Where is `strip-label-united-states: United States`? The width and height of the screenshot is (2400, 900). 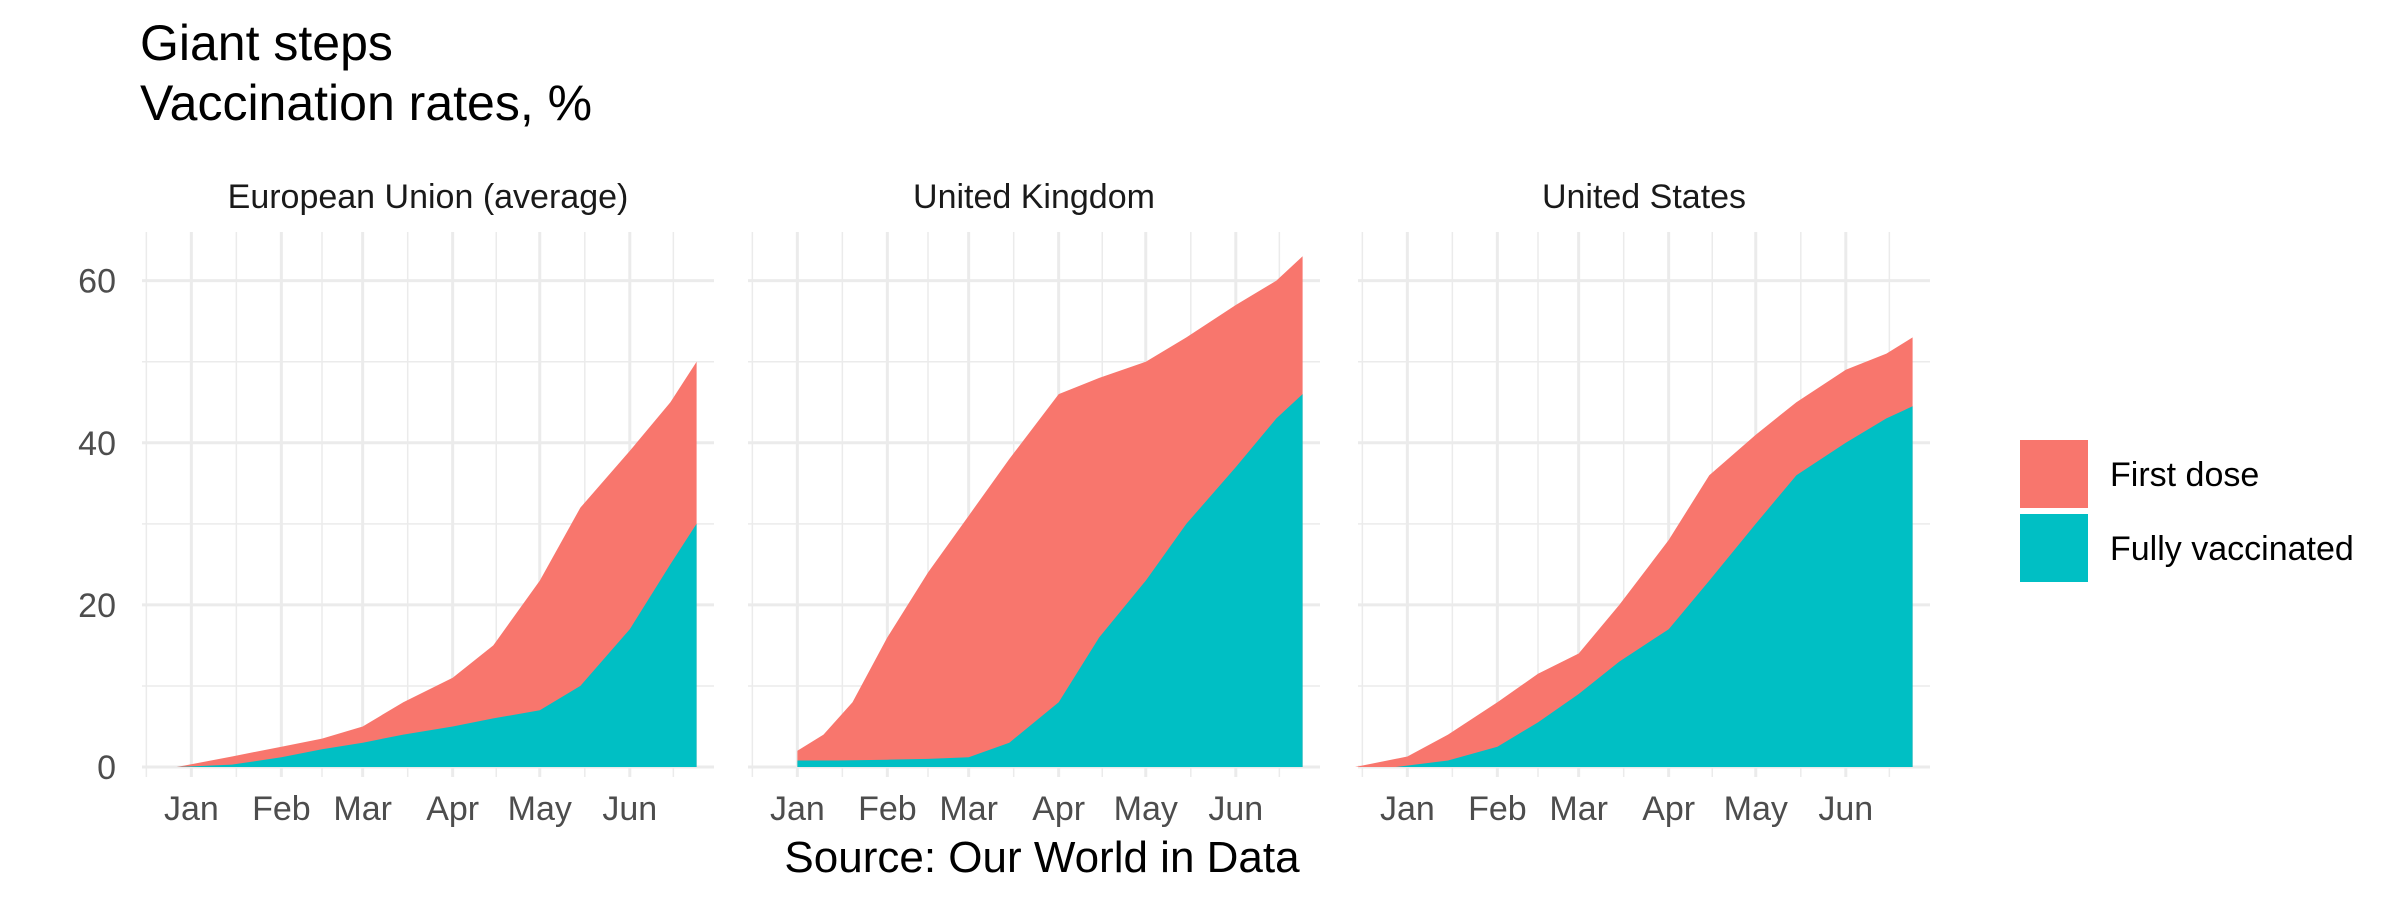
strip-label-united-states: United States is located at coordinates (1644, 197).